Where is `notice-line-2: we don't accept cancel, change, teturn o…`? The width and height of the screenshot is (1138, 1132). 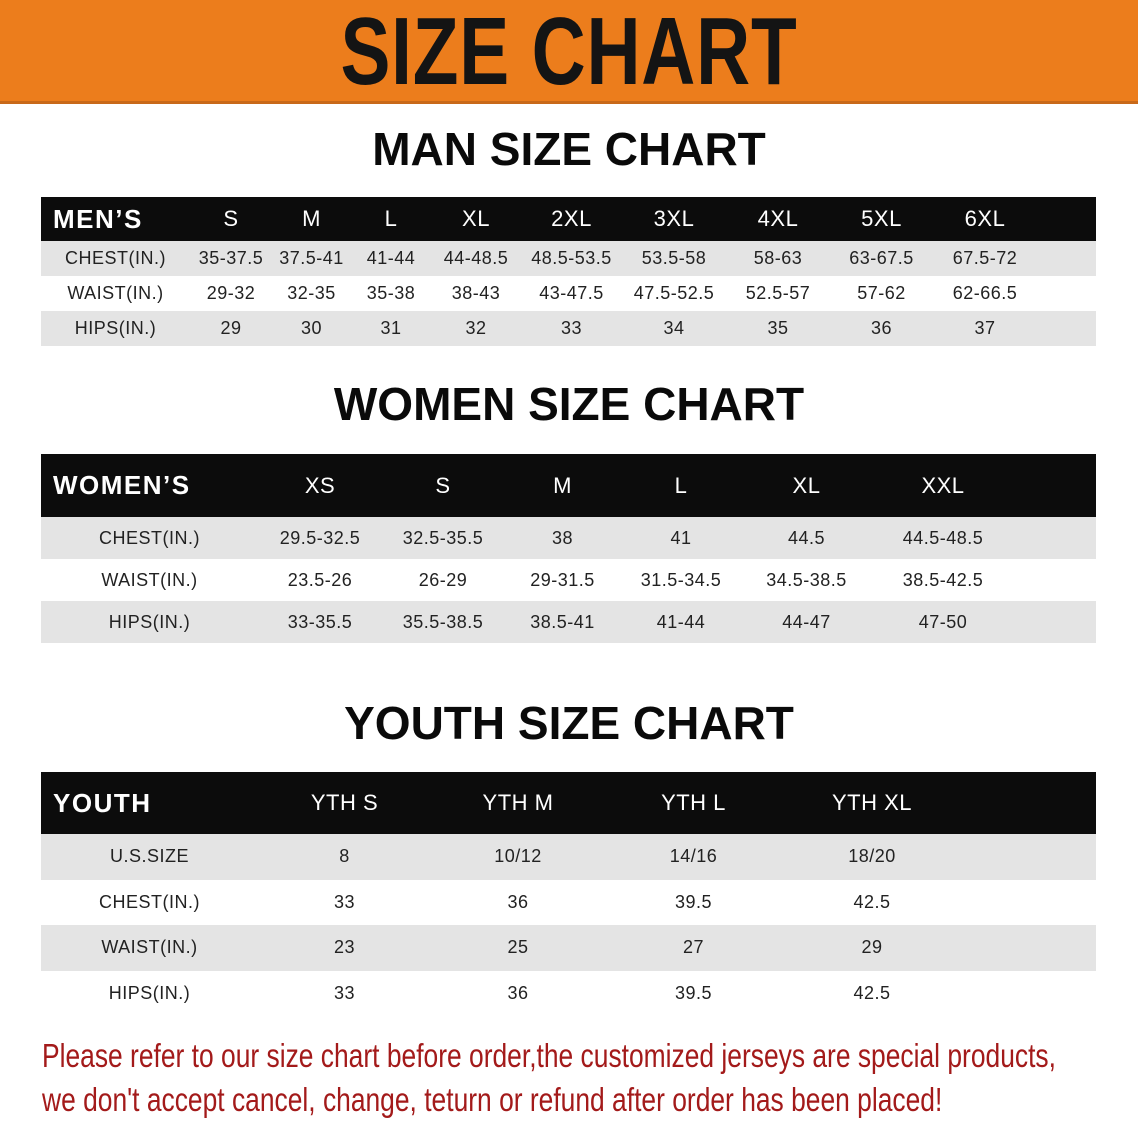
notice-line-2: we don't accept cancel, change, teturn o… is located at coordinates (492, 1099).